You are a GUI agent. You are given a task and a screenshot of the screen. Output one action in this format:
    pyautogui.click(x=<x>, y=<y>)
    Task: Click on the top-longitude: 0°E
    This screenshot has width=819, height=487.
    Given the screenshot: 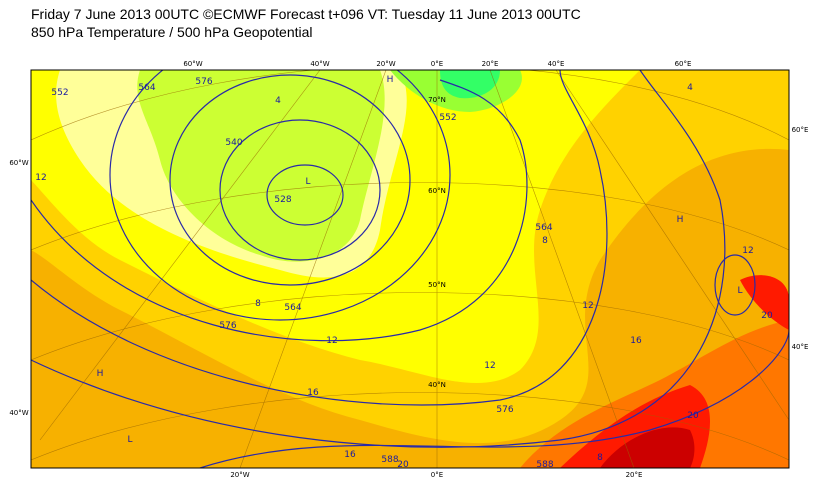 What is the action you would take?
    pyautogui.click(x=437, y=64)
    